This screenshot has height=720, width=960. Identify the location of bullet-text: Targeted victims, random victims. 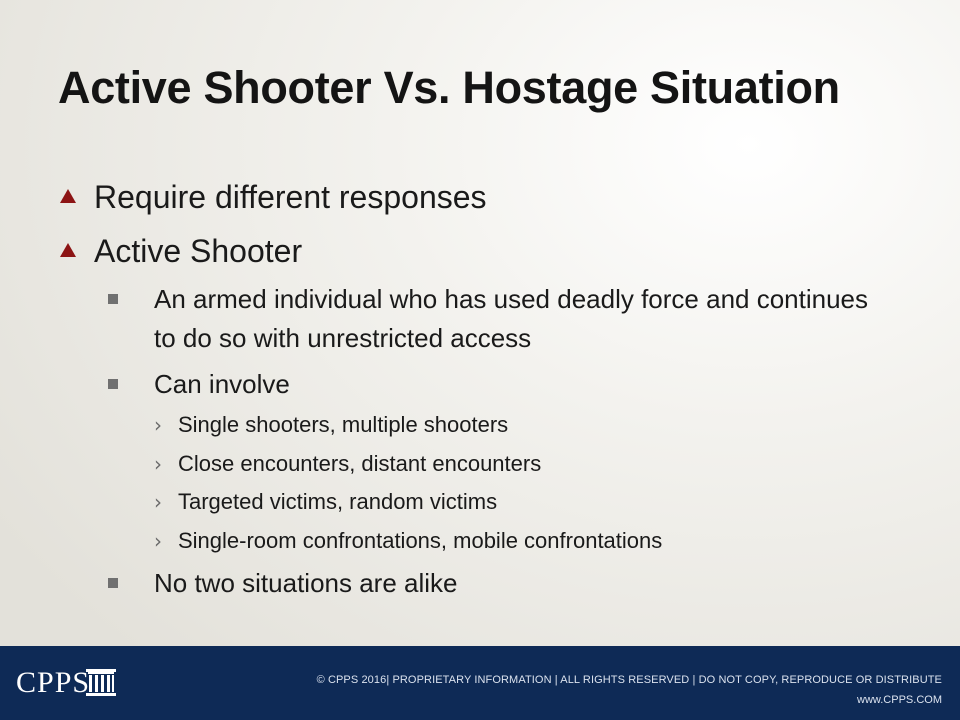
(338, 501).